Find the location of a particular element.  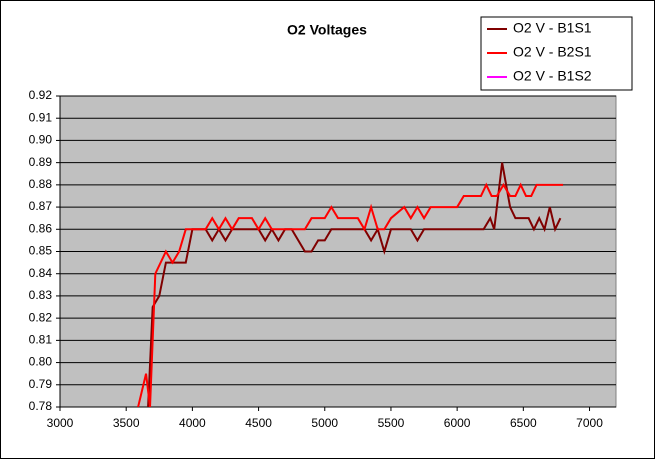

y-tick-label: 0.80 is located at coordinates (41, 362).